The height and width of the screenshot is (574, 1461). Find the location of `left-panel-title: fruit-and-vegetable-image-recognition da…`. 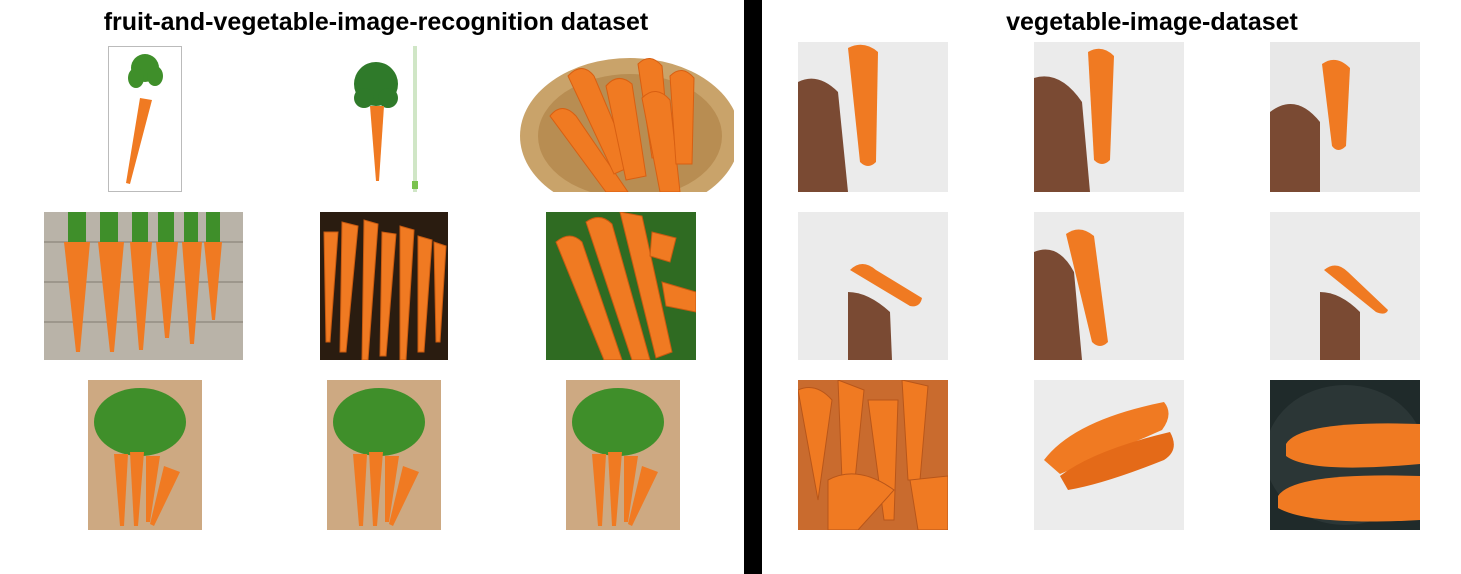

left-panel-title: fruit-and-vegetable-image-recognition da… is located at coordinates (376, 22).